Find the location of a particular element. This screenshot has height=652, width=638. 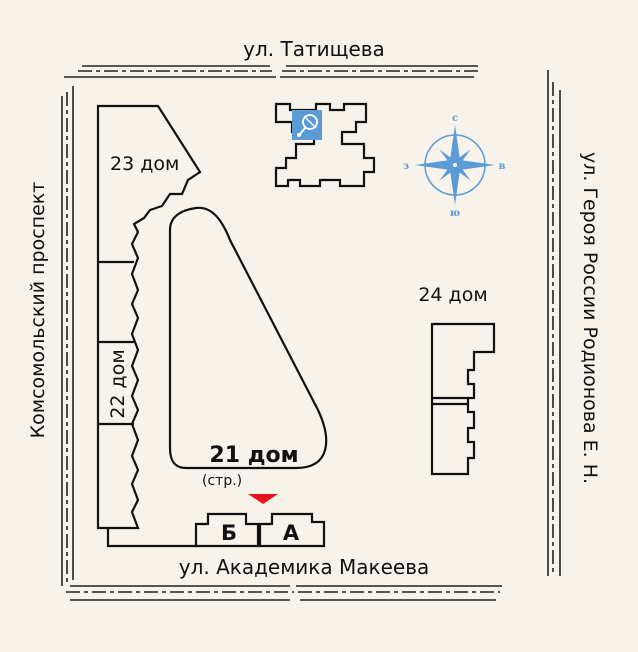

compass-north: с is located at coordinates (455, 118).